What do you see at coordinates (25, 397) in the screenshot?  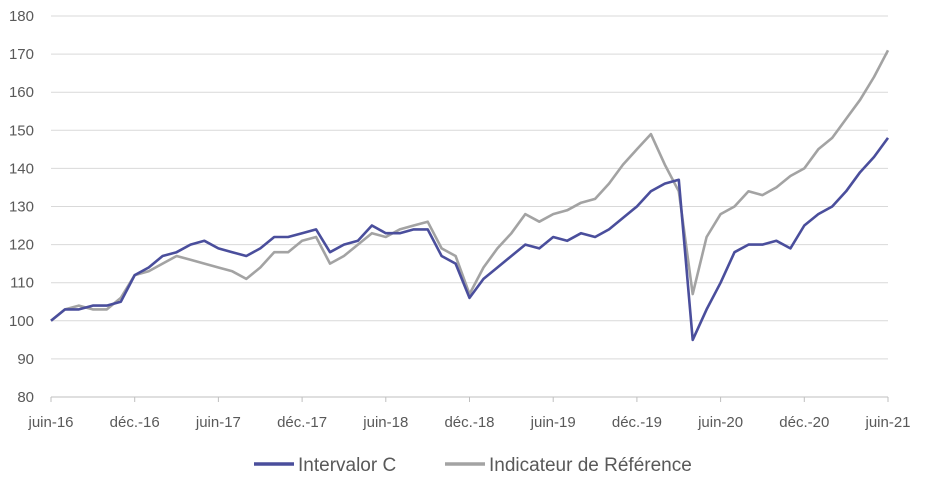 I see `y-tick-label: 80` at bounding box center [25, 397].